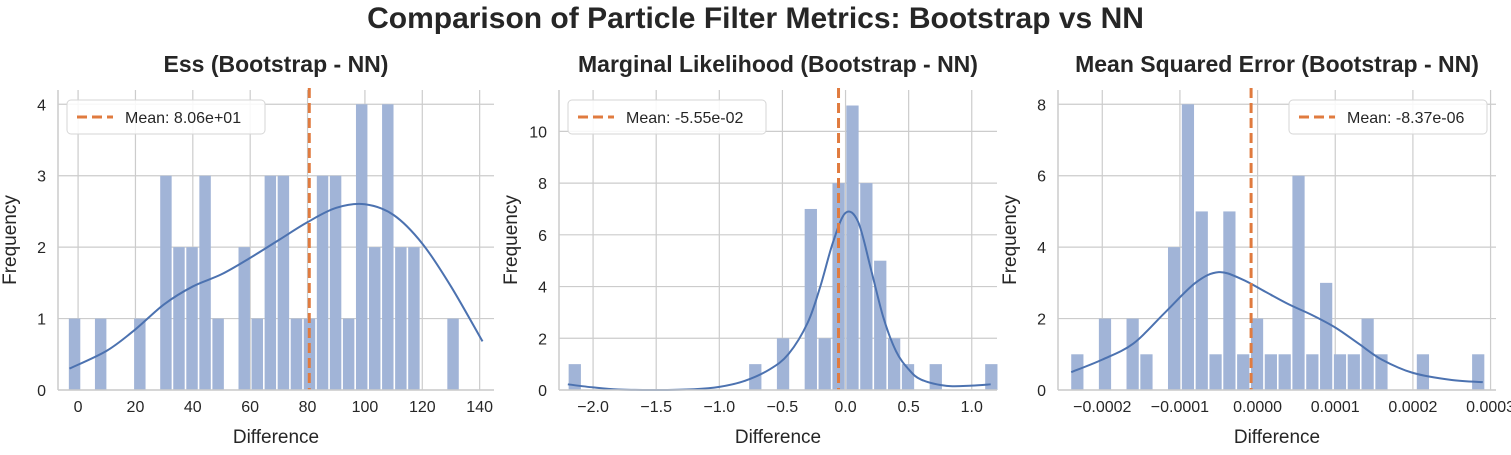  Describe the element at coordinates (1257, 407) in the screenshot. I see `x-tick-label: 0.0000` at that location.